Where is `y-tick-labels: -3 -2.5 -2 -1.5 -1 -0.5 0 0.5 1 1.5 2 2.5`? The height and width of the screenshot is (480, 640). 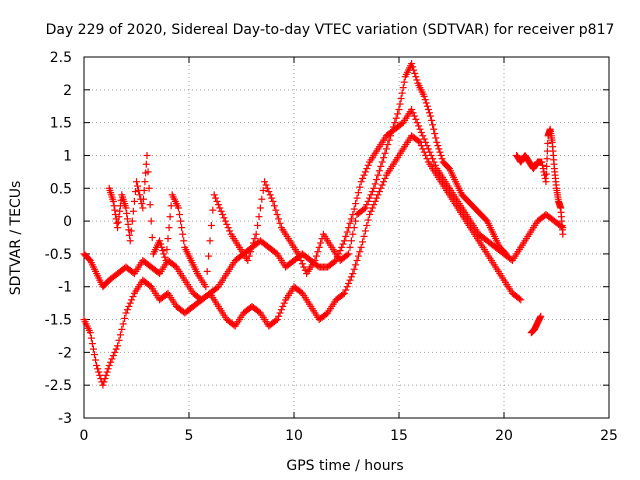 y-tick-labels: -3 -2.5 -2 -1.5 -1 -0.5 0 0.5 1 1.5 2 2.5 is located at coordinates (58, 238).